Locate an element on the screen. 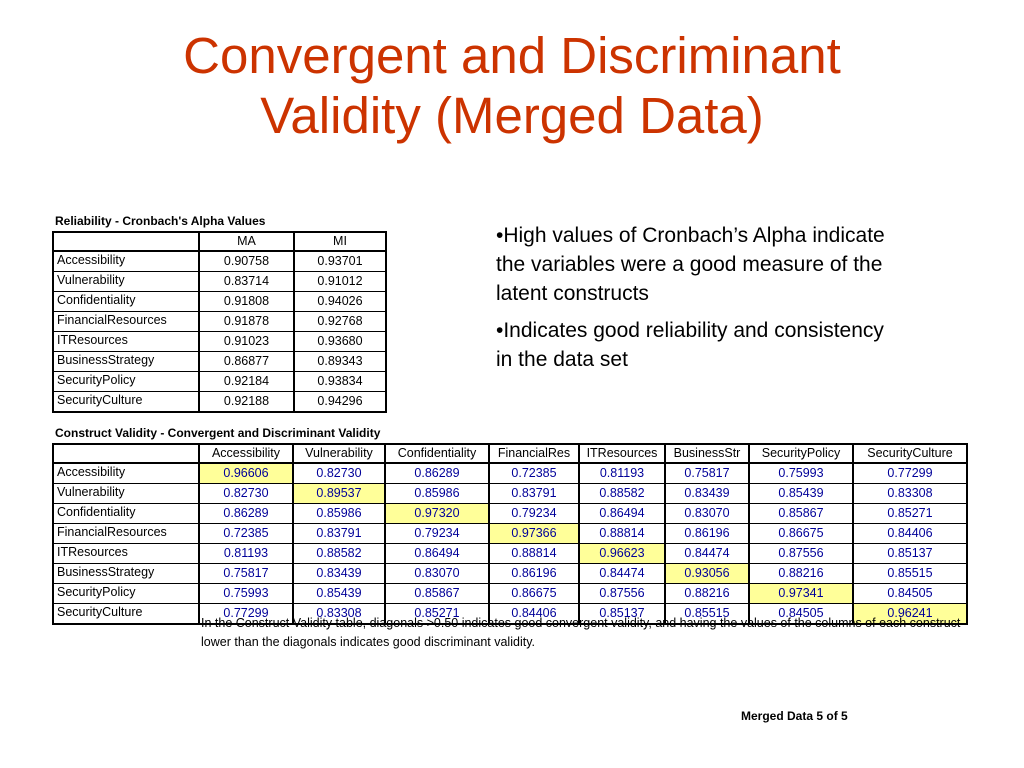  table-row: SecurityCulture 0.92188 0.94296 is located at coordinates (219, 402).